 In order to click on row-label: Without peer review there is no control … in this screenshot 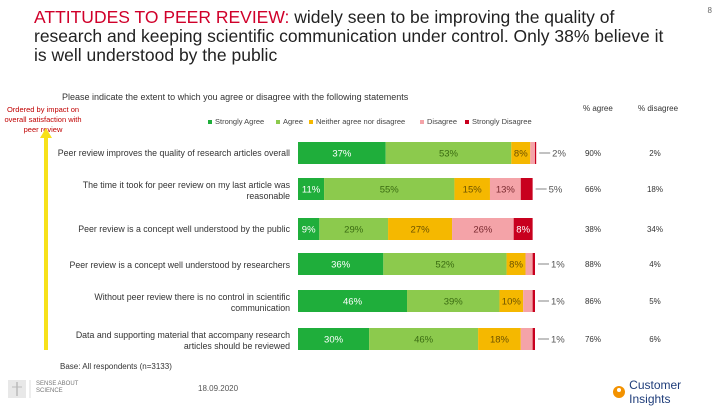, I will do `click(192, 302)`.